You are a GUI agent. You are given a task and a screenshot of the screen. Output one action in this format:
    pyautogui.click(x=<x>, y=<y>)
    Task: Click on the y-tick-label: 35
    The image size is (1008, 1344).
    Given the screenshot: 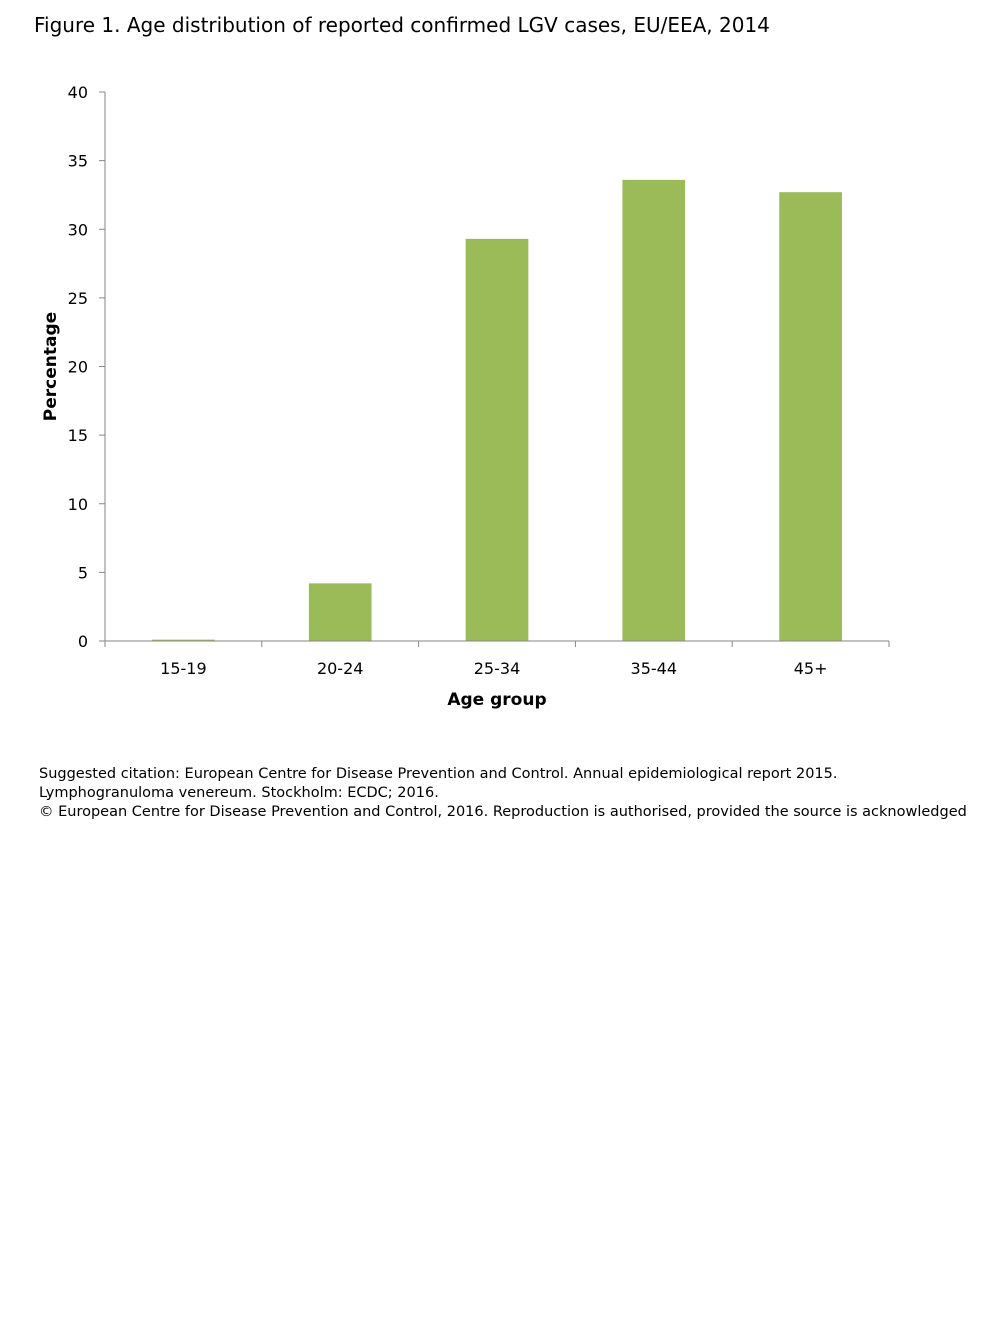 What is the action you would take?
    pyautogui.click(x=78, y=161)
    